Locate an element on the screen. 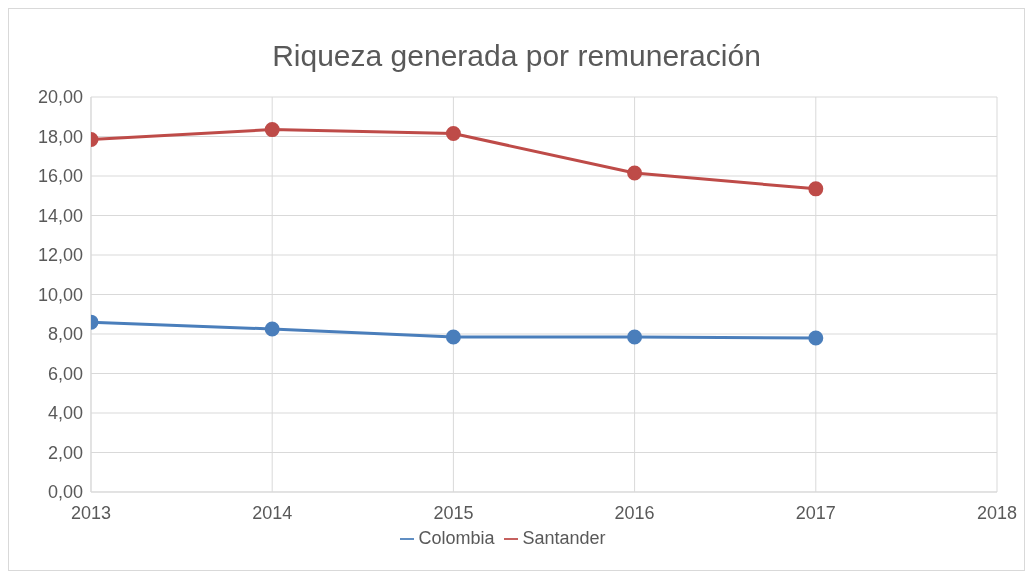 Image resolution: width=1033 pixels, height=577 pixels. x-tick-label: 2015 is located at coordinates (453, 512).